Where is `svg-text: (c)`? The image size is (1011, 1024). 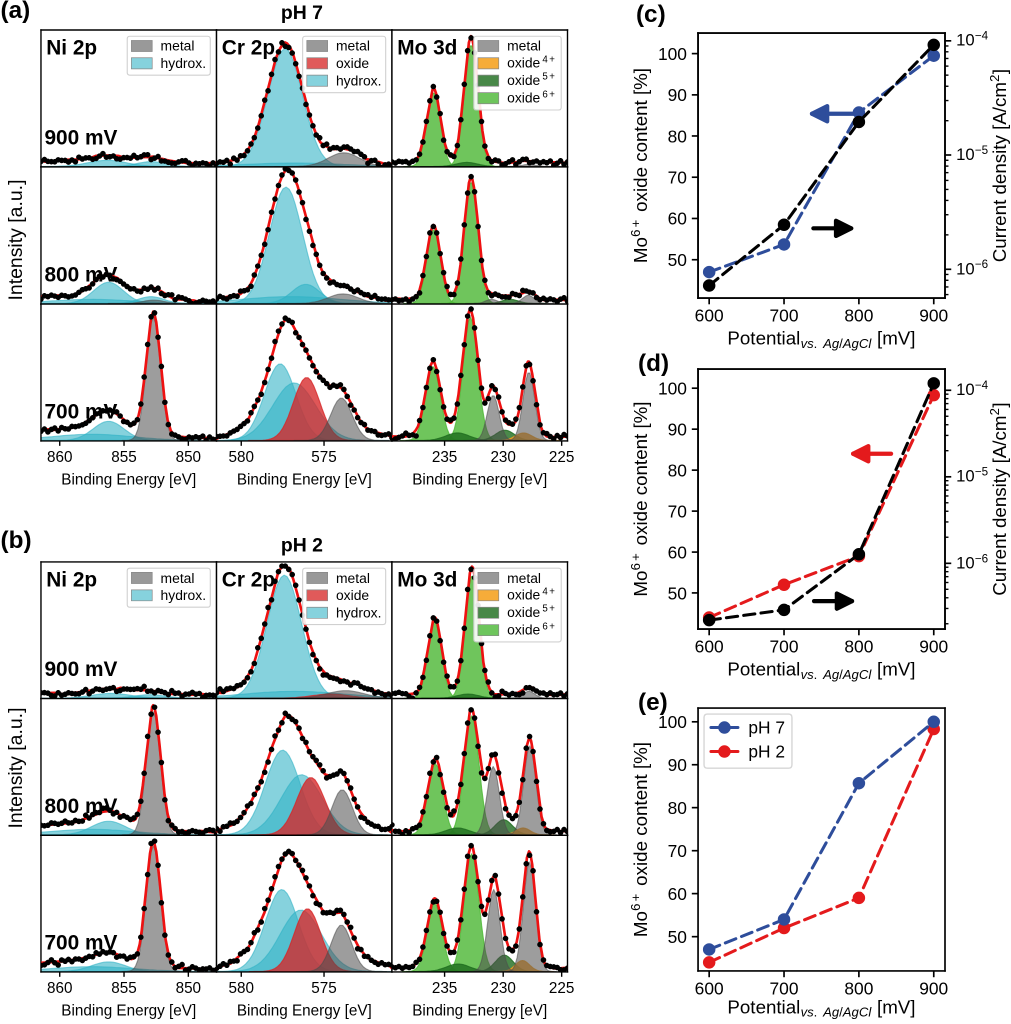 svg-text: (c) is located at coordinates (651, 14).